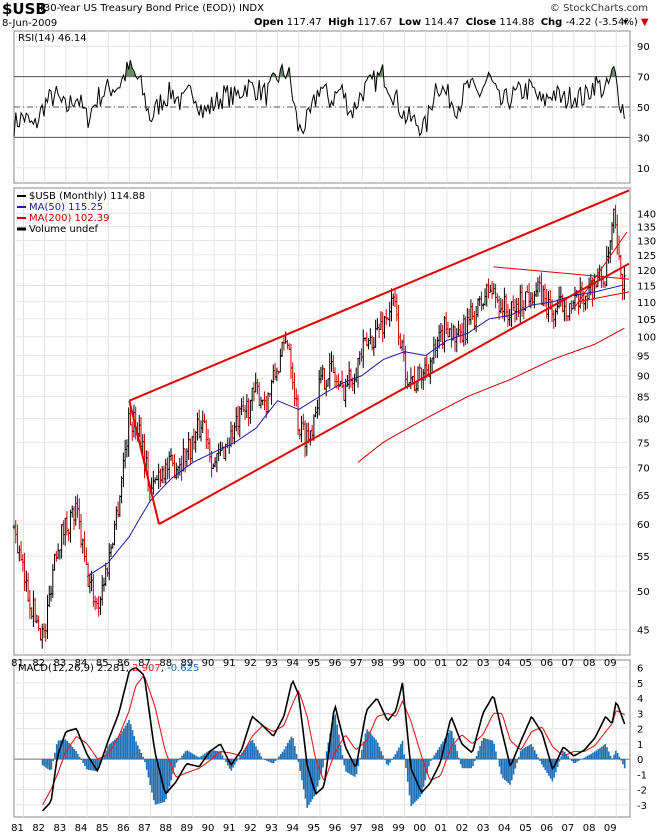  What do you see at coordinates (589, 663) in the screenshot?
I see `x-tick-label-top: 08` at bounding box center [589, 663].